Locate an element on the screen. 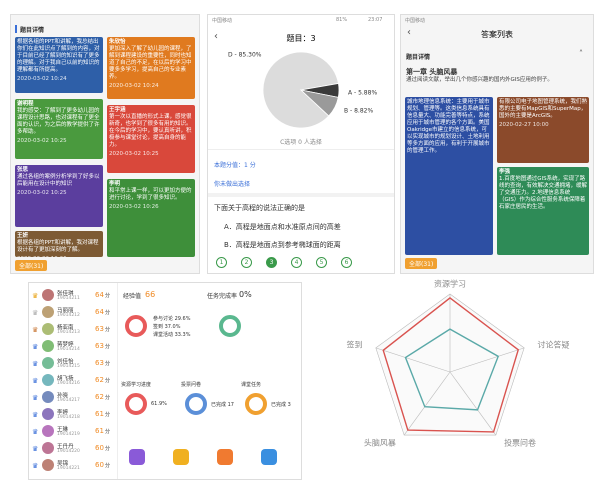 This screenshot has width=600, height=492. accent is located at coordinates (16, 29).